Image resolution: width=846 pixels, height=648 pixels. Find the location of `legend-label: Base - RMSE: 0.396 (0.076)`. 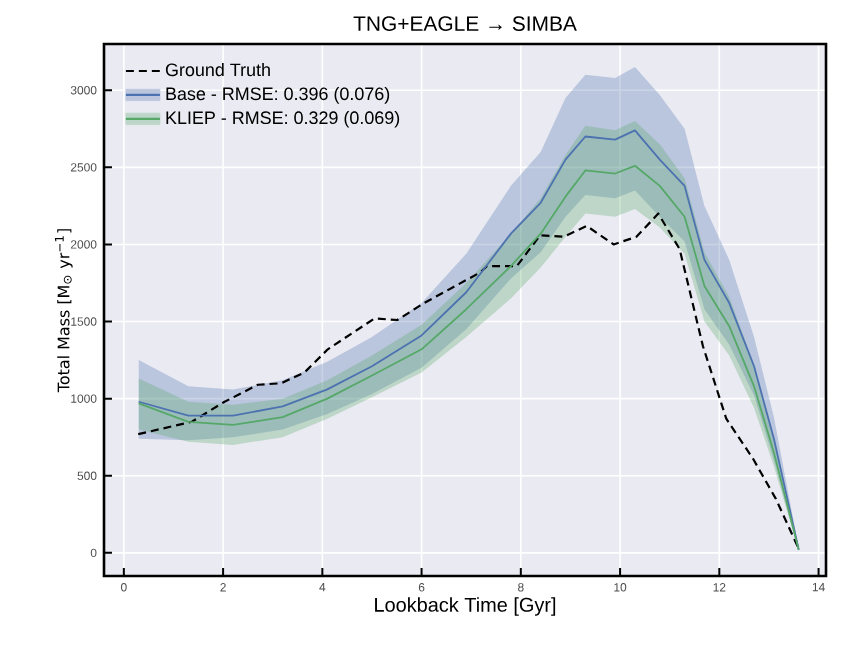

legend-label: Base - RMSE: 0.396 (0.076) is located at coordinates (278, 95).